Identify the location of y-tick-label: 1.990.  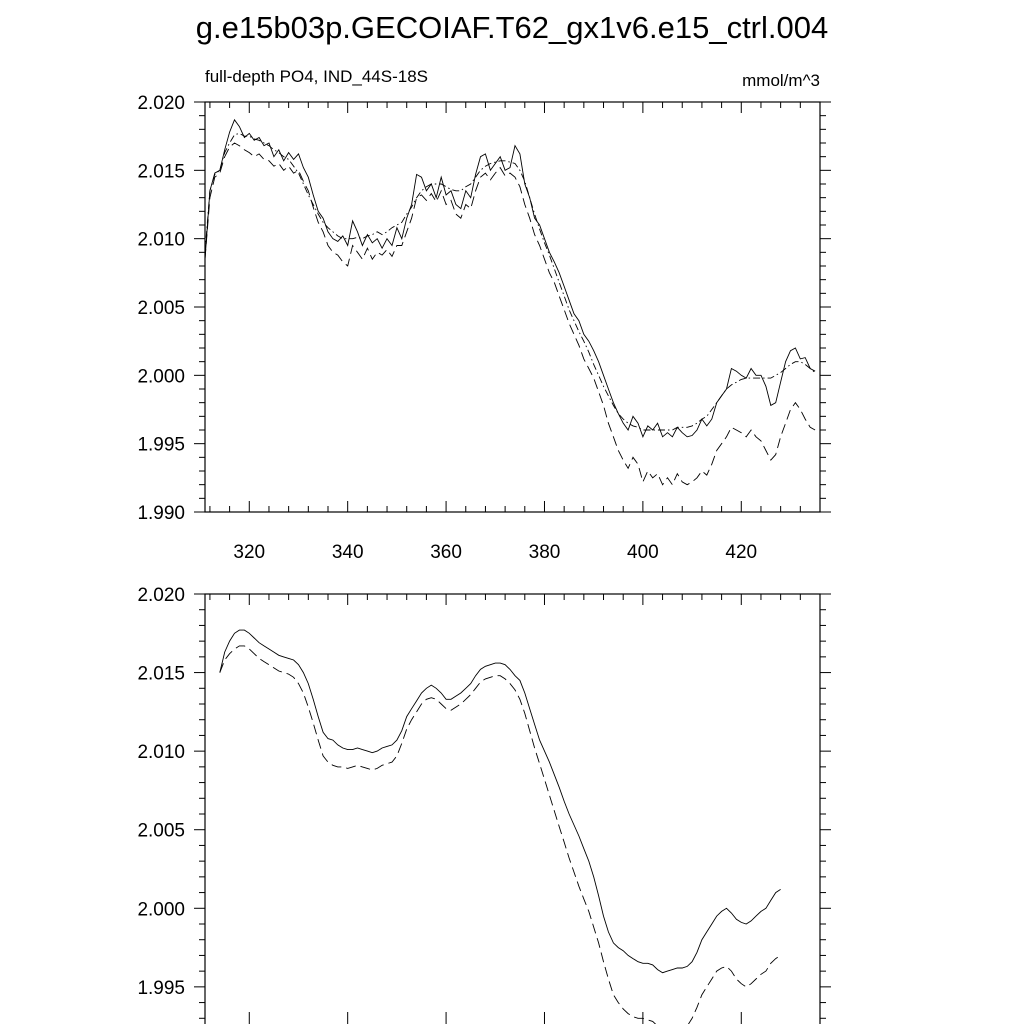
(161, 513).